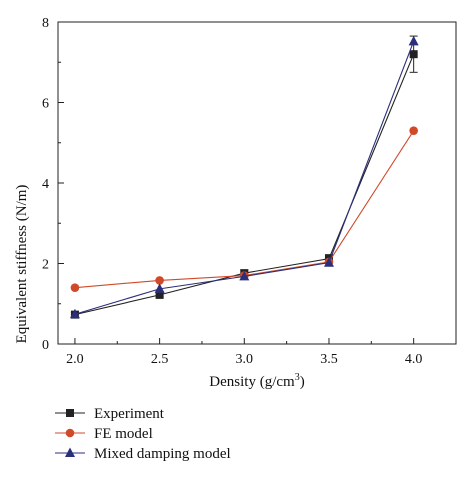  Describe the element at coordinates (245, 359) in the screenshot. I see `x-tick-label: 3.0` at that location.